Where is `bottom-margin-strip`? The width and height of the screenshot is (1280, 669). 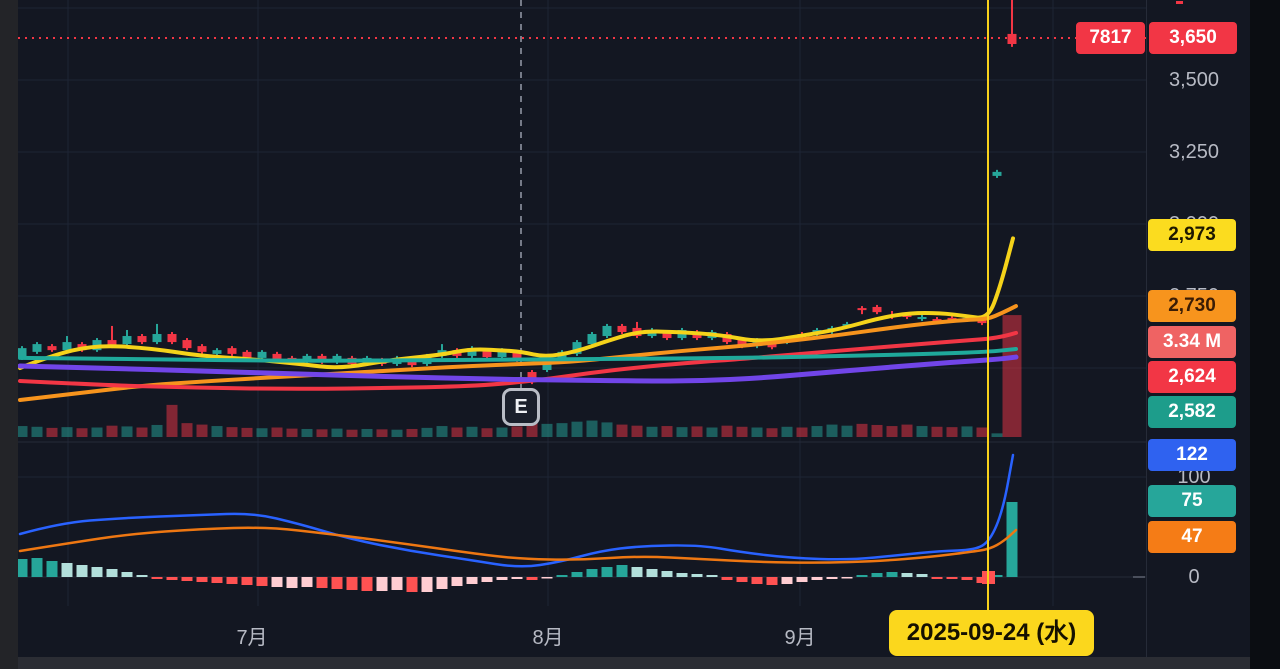
bottom-margin-strip is located at coordinates (634, 663).